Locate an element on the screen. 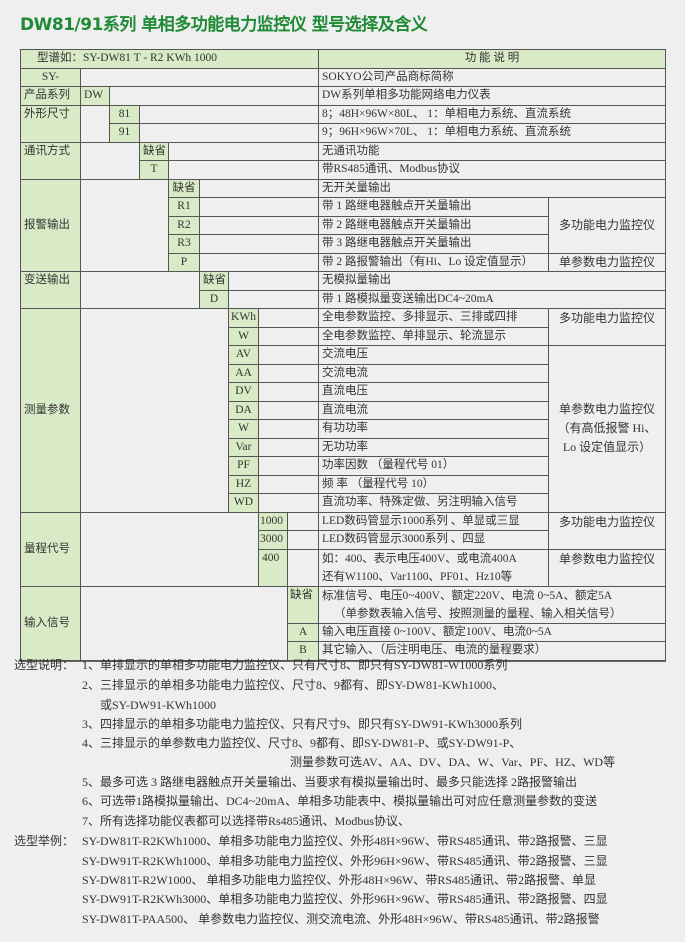 The image size is (685, 942). alarm-code: R1 is located at coordinates (184, 207).